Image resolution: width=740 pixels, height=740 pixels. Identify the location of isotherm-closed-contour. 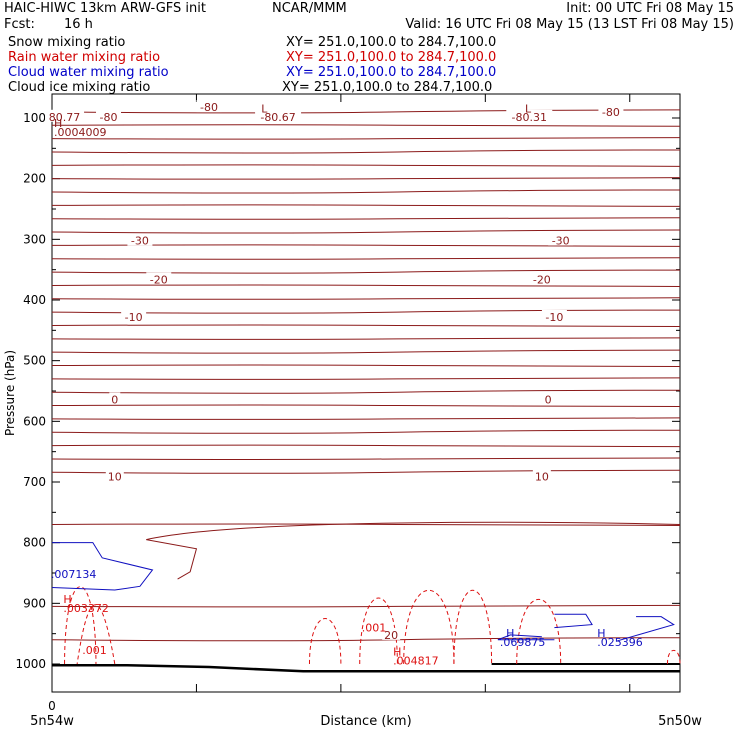
(413, 550).